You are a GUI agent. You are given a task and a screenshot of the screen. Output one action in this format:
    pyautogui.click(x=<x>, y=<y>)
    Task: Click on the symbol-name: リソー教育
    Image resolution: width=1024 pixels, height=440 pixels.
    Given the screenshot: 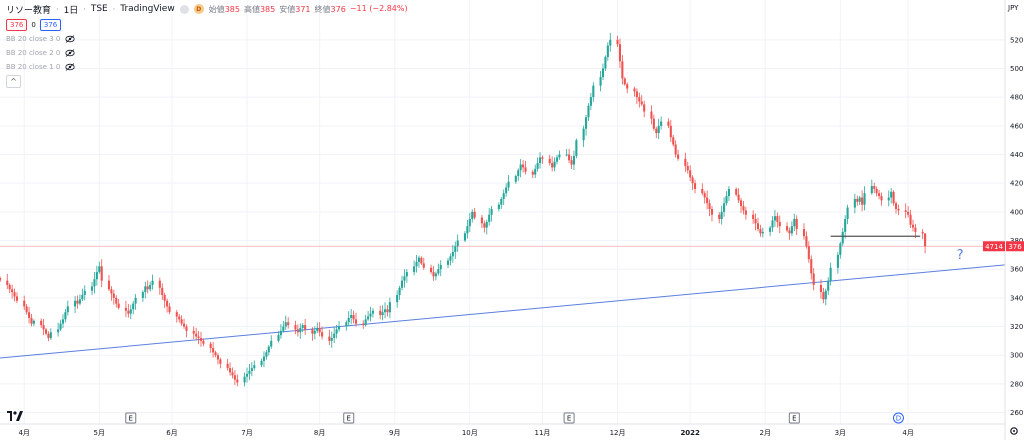 What is the action you would take?
    pyautogui.click(x=29, y=10)
    